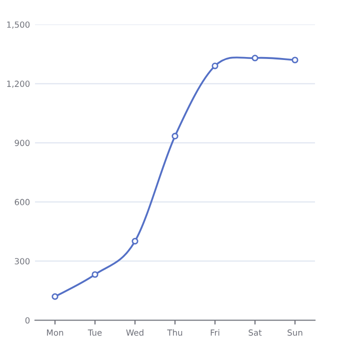 This screenshot has height=350, width=350. What do you see at coordinates (22, 202) in the screenshot?
I see `y-tick-label: 600` at bounding box center [22, 202].